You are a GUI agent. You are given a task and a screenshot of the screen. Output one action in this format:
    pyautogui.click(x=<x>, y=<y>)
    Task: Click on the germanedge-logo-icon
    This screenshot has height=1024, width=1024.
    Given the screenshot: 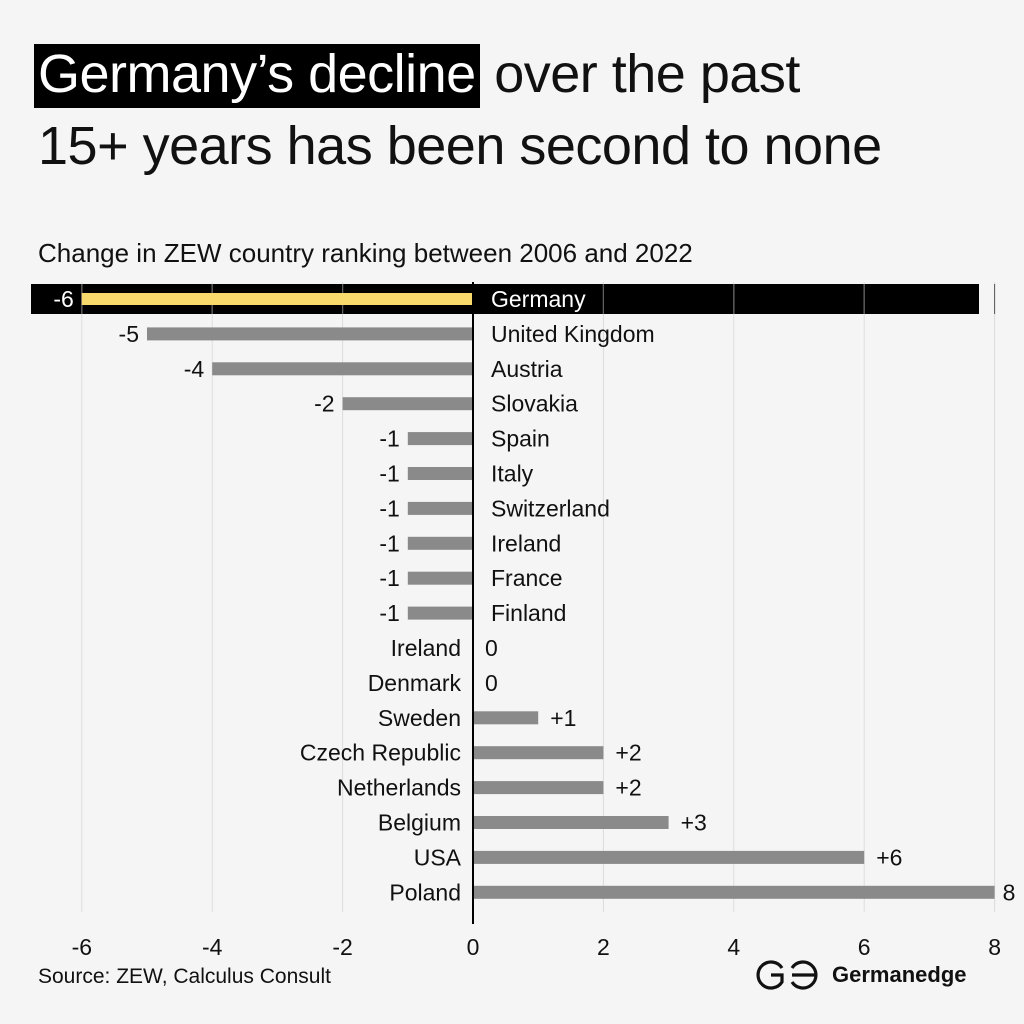 What is the action you would take?
    pyautogui.click(x=787, y=975)
    